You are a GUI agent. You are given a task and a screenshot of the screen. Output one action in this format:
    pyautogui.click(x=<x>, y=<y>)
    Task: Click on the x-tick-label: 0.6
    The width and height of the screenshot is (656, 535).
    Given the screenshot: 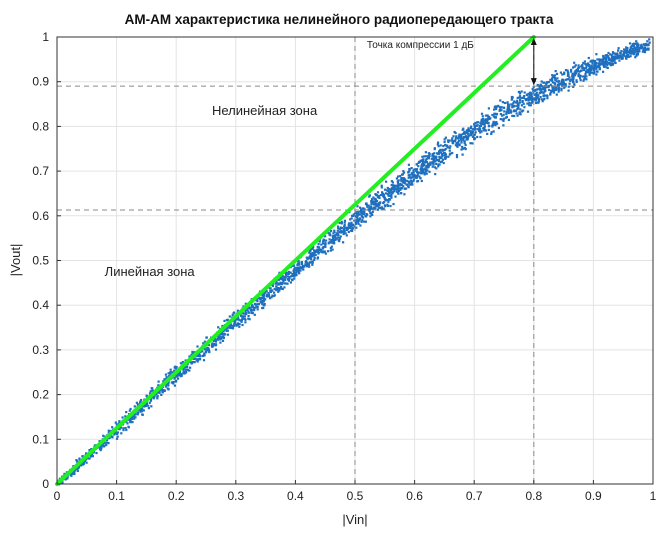 What is the action you would take?
    pyautogui.click(x=414, y=496)
    